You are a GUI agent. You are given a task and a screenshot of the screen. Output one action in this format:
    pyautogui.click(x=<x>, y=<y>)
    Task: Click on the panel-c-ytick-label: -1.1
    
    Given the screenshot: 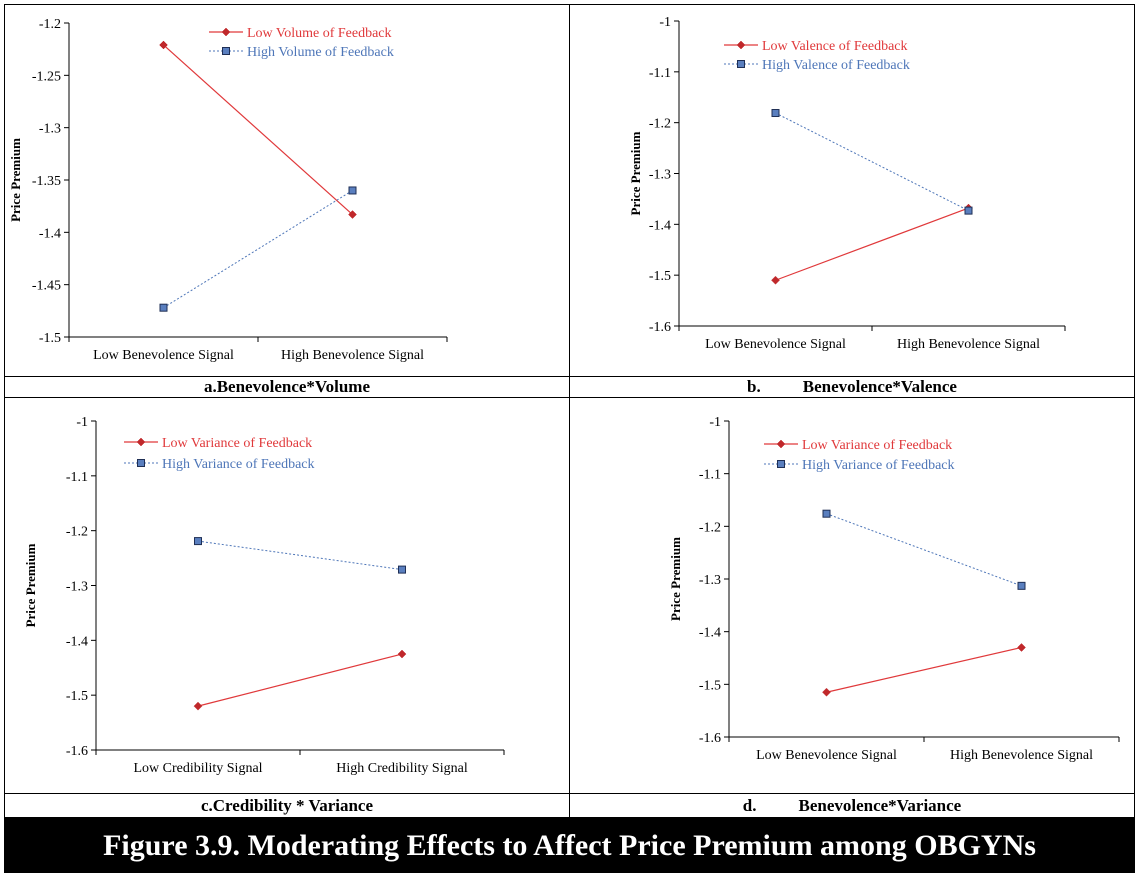 What is the action you would take?
    pyautogui.click(x=77, y=477)
    